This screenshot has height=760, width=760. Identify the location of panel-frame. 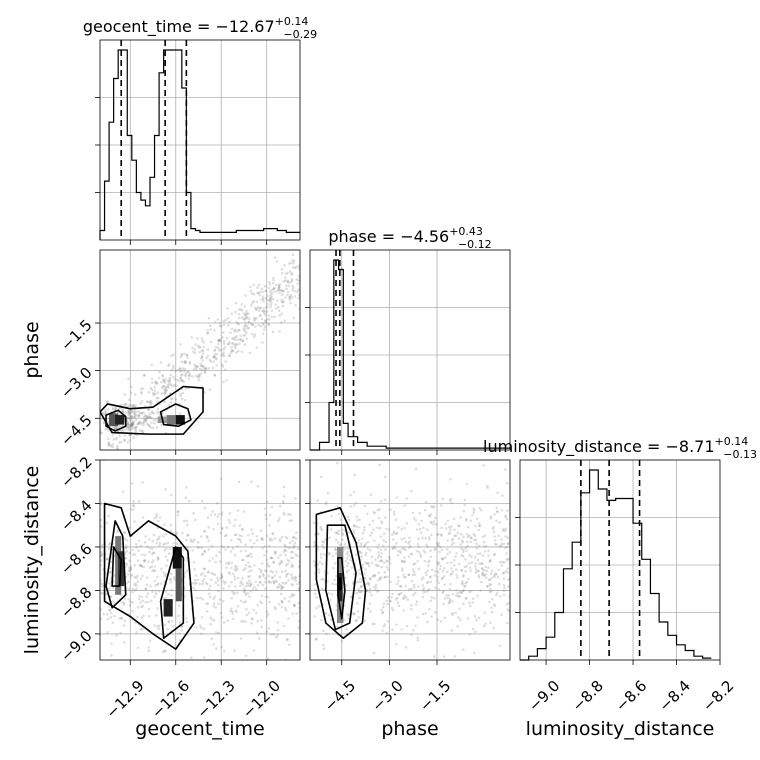
(200, 350).